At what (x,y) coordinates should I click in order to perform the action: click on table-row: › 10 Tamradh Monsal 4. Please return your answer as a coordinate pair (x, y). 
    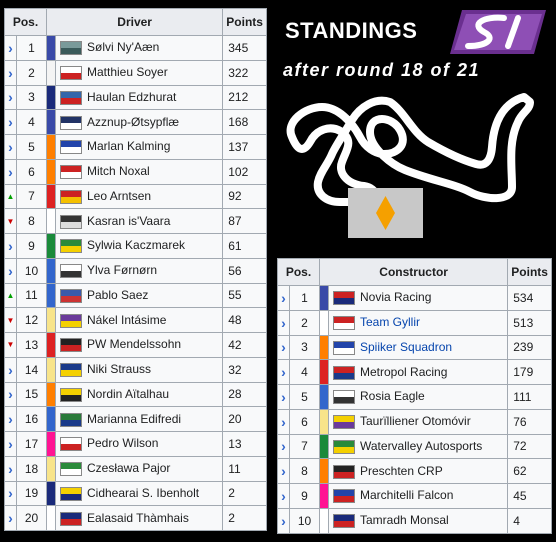
    Looking at the image, I should click on (414, 520).